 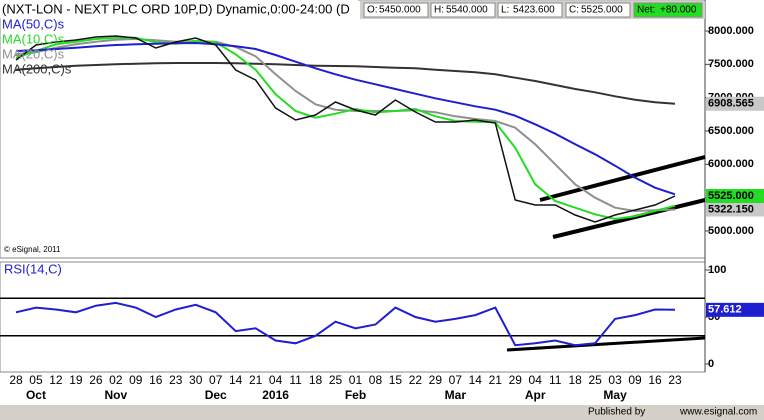 What do you see at coordinates (467, 10) in the screenshot?
I see `quote-value: 5540.000` at bounding box center [467, 10].